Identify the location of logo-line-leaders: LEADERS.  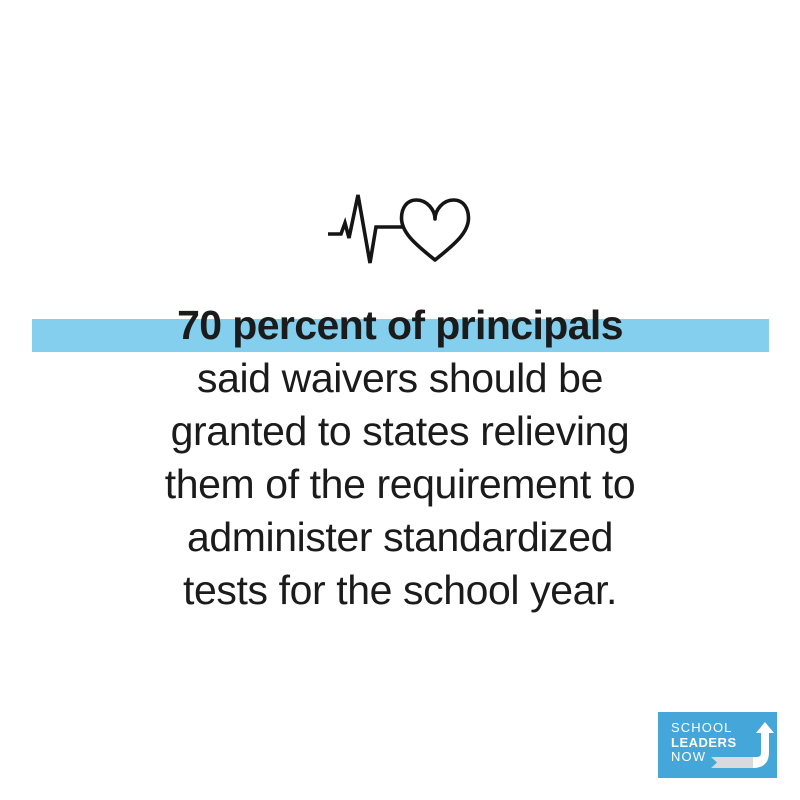
(704, 742).